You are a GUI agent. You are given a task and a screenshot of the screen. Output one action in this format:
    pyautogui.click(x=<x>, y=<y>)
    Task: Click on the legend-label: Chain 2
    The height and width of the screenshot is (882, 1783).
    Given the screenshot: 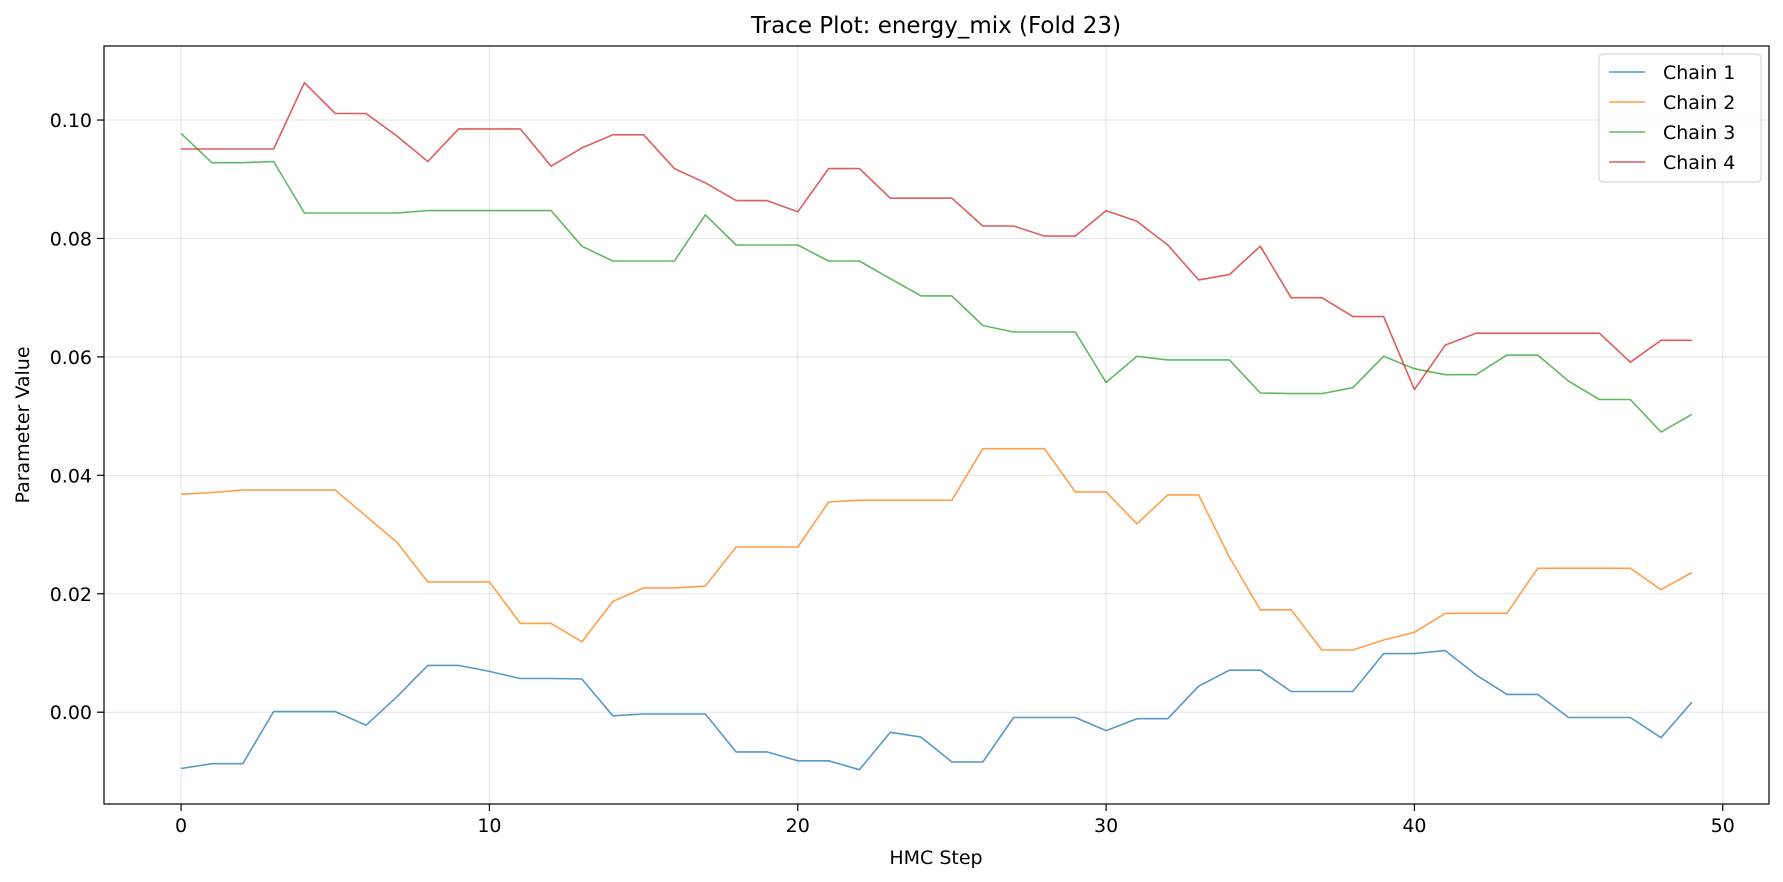 What is the action you would take?
    pyautogui.click(x=1699, y=103)
    